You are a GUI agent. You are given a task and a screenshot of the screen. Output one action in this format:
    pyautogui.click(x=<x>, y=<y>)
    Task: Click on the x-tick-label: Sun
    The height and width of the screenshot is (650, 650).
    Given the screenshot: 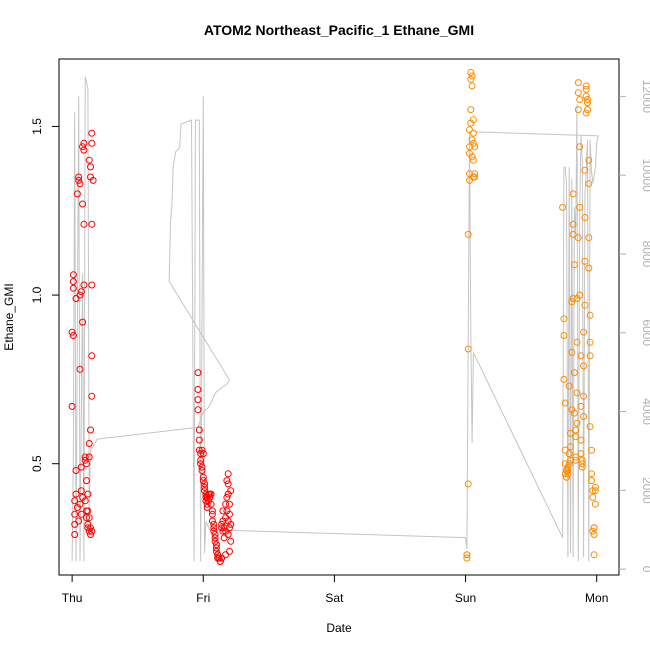 What is the action you would take?
    pyautogui.click(x=465, y=598)
    